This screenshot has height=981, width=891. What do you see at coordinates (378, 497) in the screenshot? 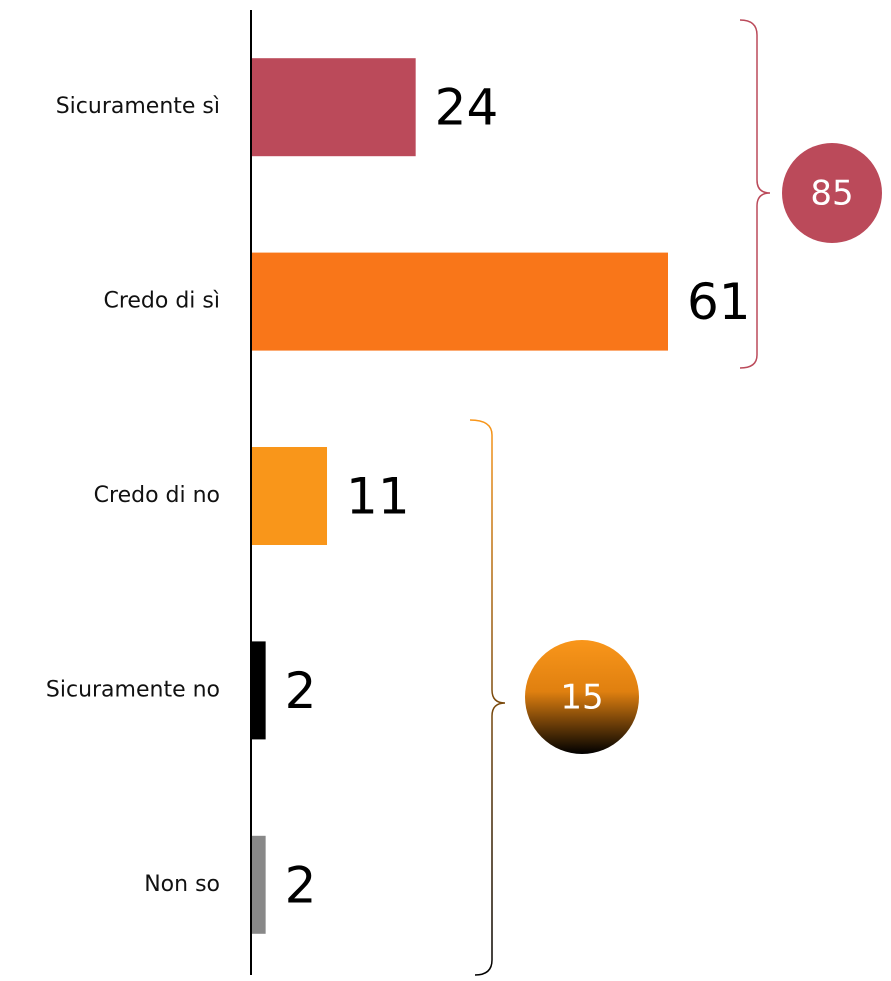
I see `value-label: 11` at bounding box center [378, 497].